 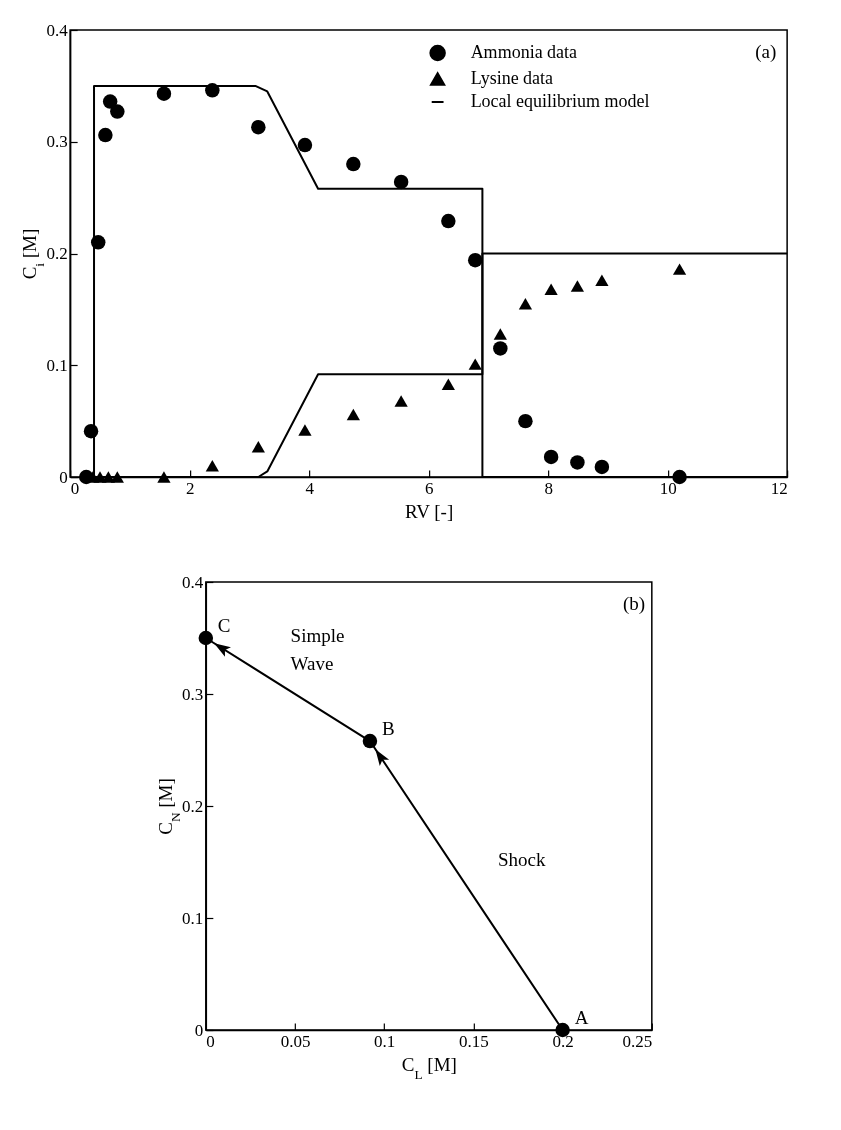 What do you see at coordinates (295, 1041) in the screenshot?
I see `x-tick-label: 0.05` at bounding box center [295, 1041].